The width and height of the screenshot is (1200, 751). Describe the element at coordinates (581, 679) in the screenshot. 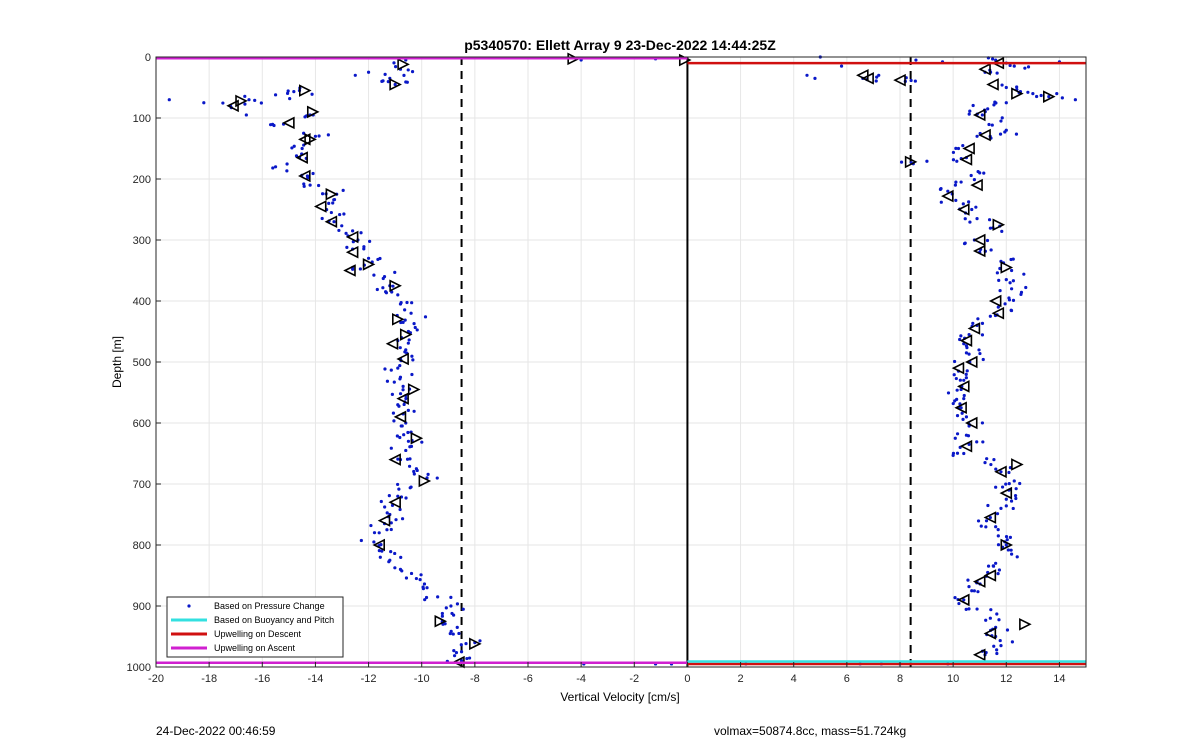

I see `x-tick-label: -4` at that location.